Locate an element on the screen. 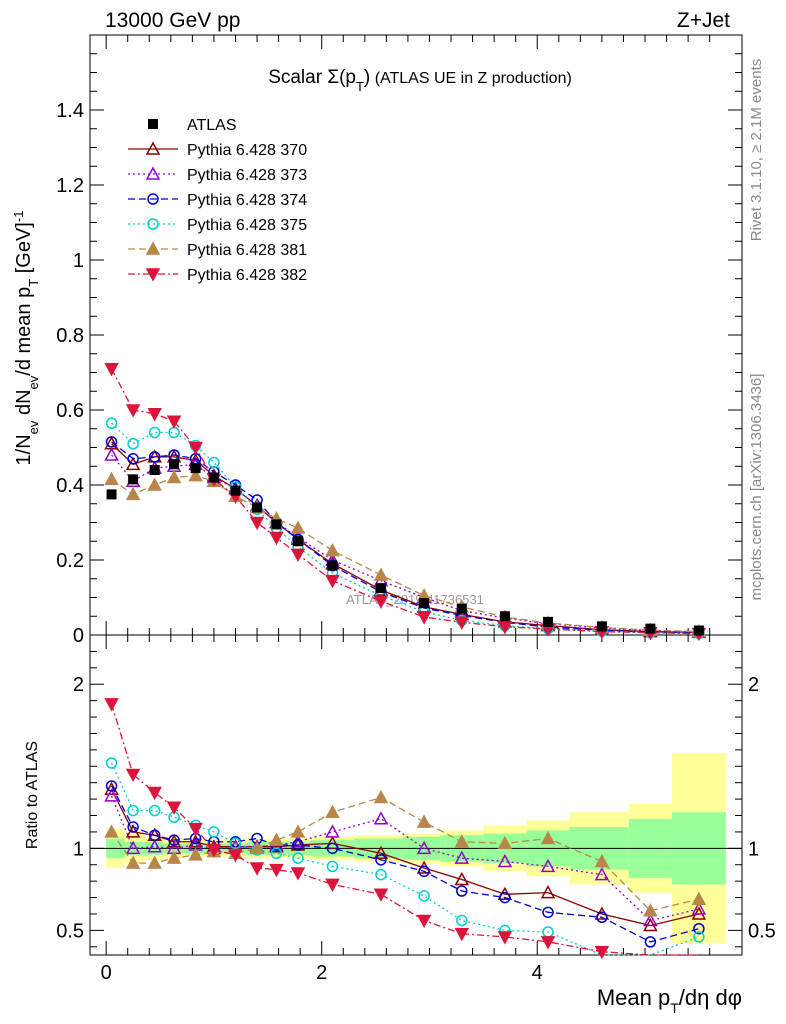  y-tick-label: 0.8 is located at coordinates (70, 336).